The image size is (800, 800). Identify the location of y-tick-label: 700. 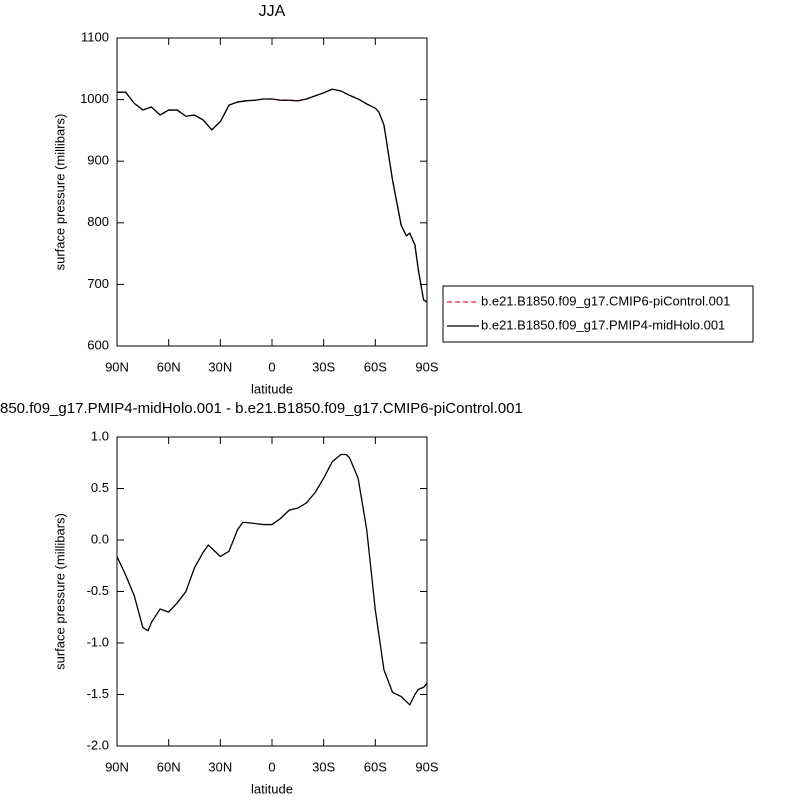
(98, 283).